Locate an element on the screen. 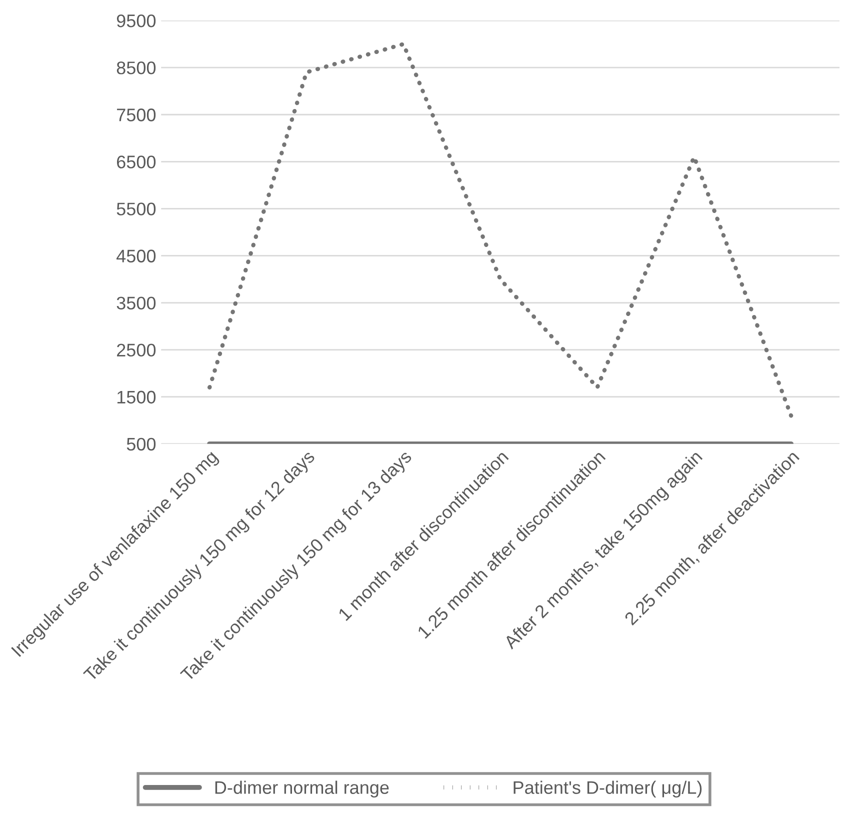 The height and width of the screenshot is (822, 848). y-tick-label: 3500 is located at coordinates (136, 303).